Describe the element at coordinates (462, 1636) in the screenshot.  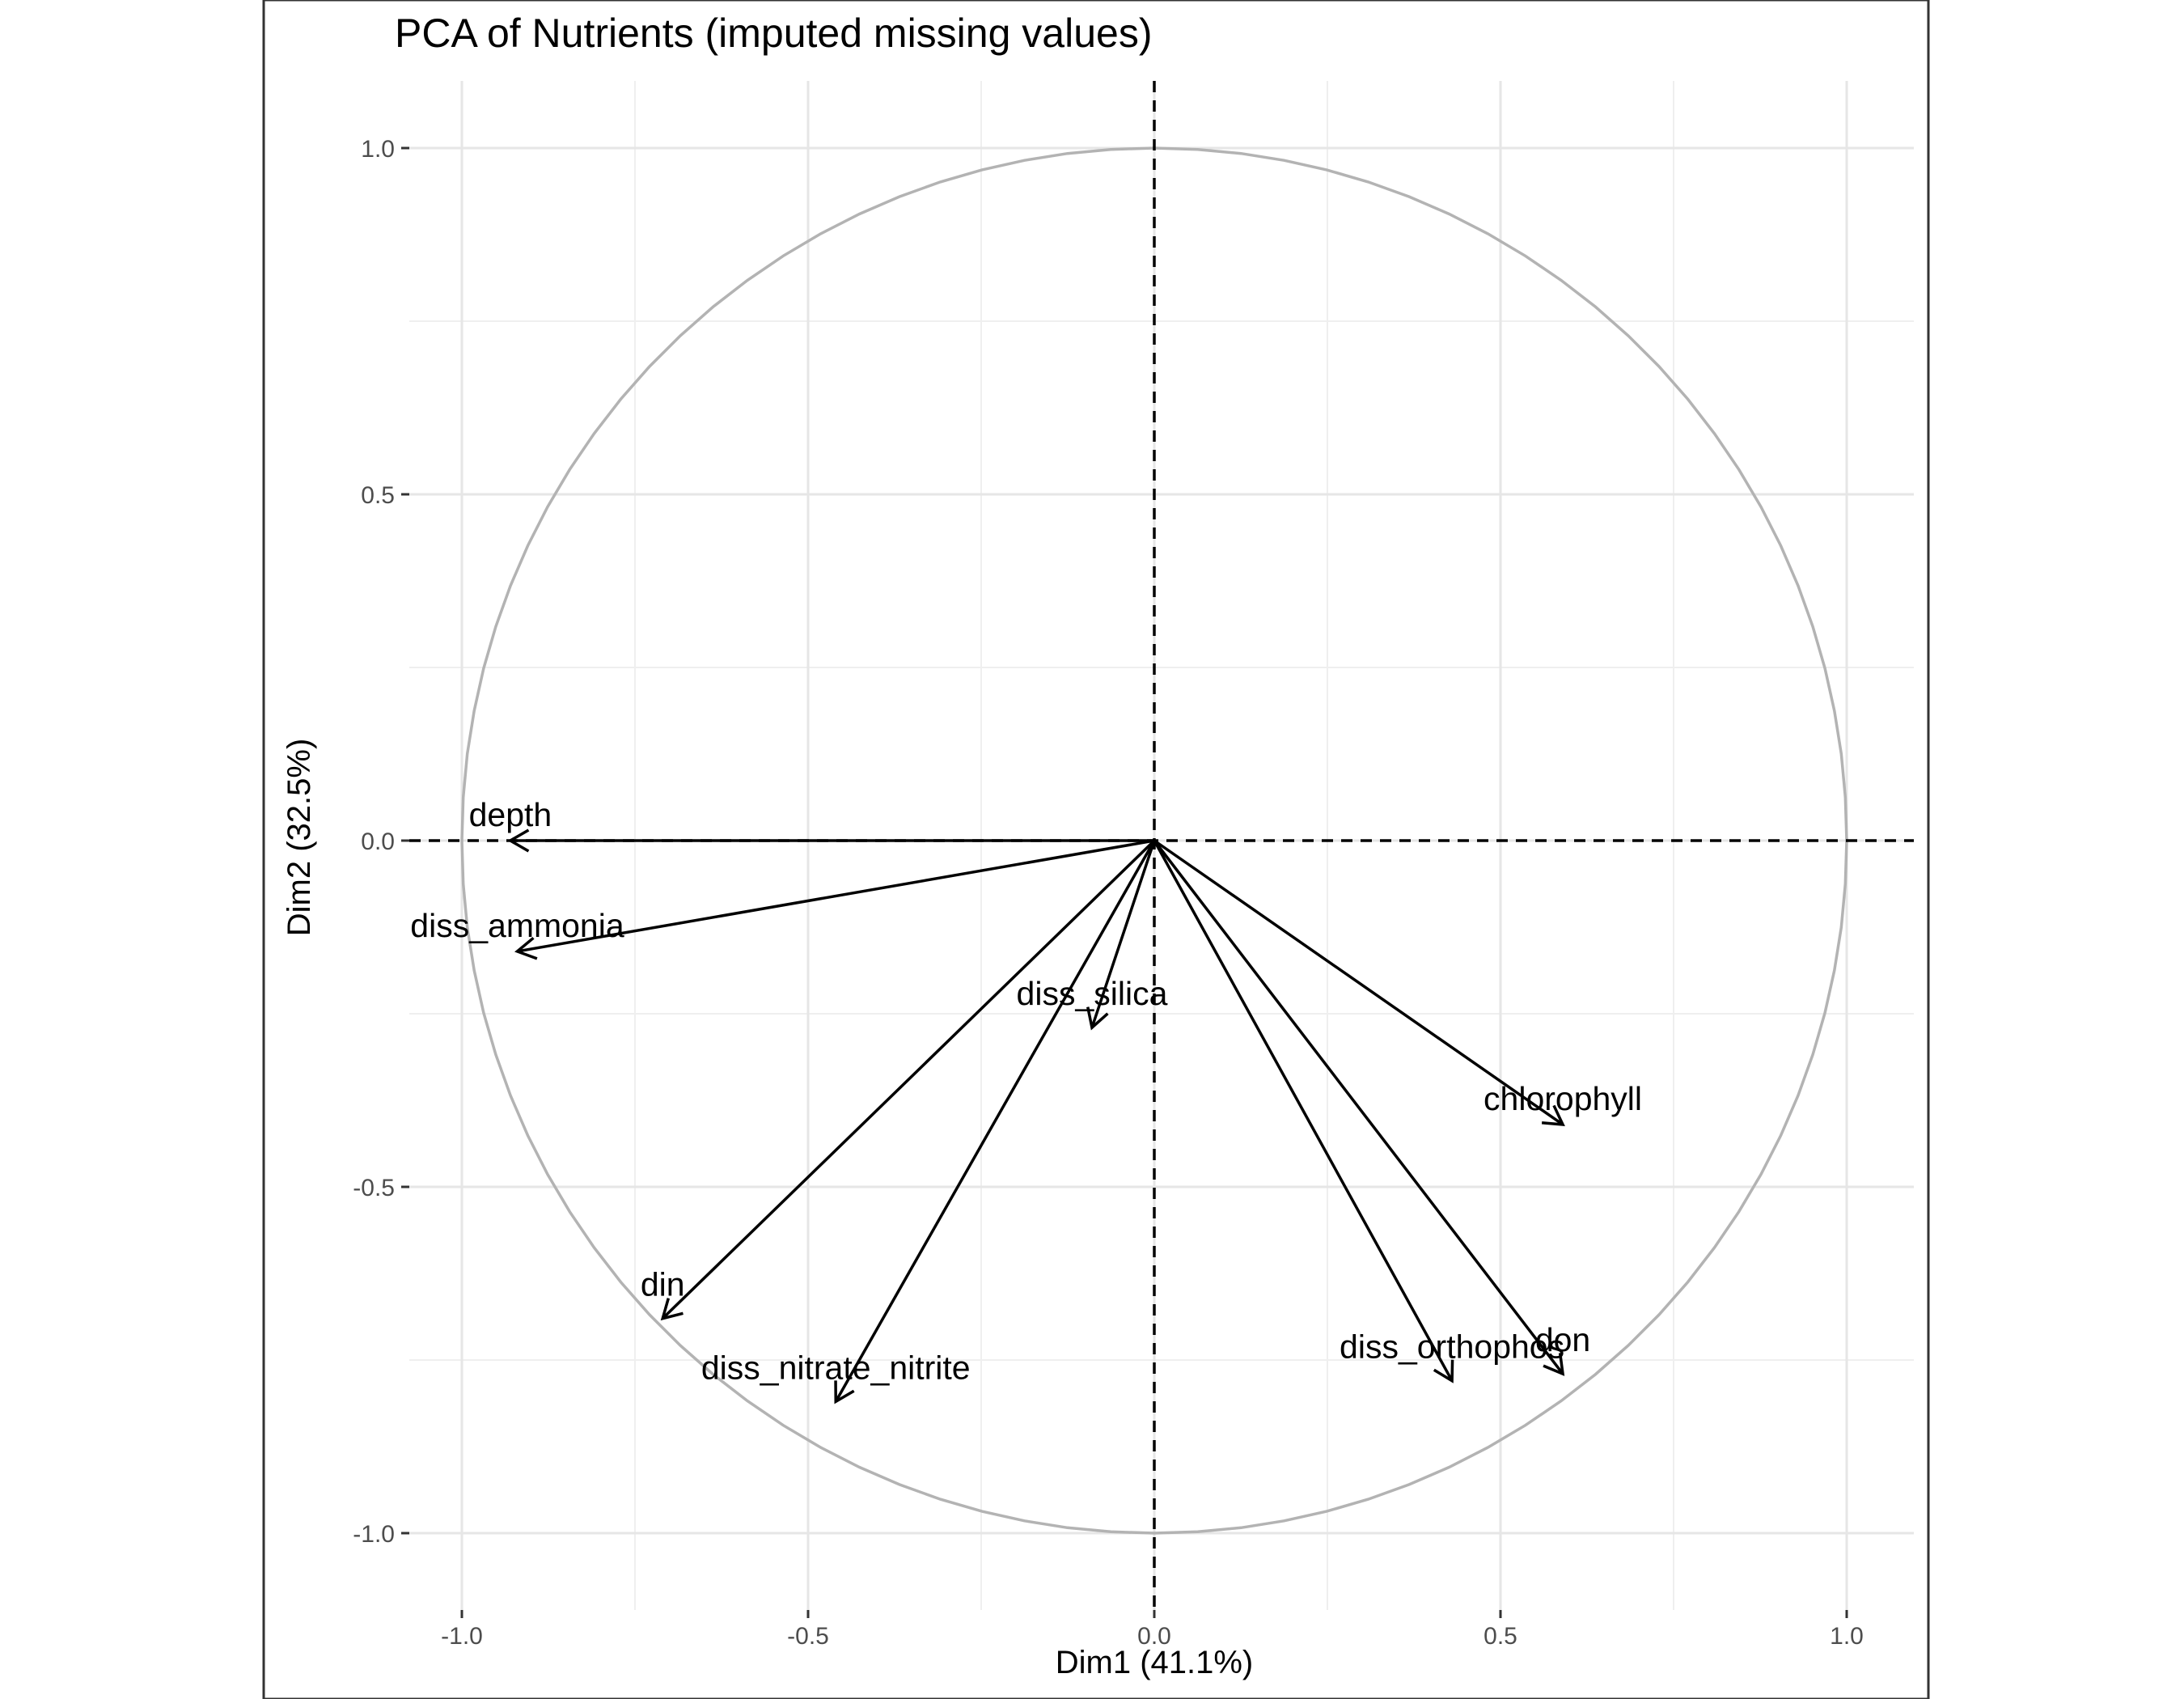
I see `x-tick-label: -1.0` at that location.